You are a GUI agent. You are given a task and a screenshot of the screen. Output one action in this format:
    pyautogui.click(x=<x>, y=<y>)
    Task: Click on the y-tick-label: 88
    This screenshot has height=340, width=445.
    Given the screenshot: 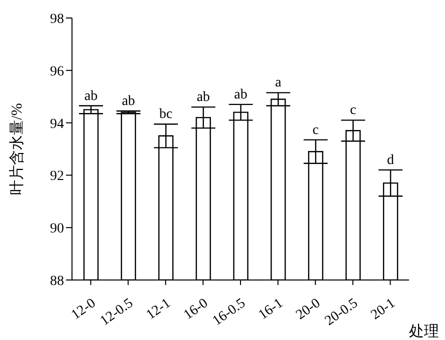 What is the action you would take?
    pyautogui.click(x=57, y=281)
    